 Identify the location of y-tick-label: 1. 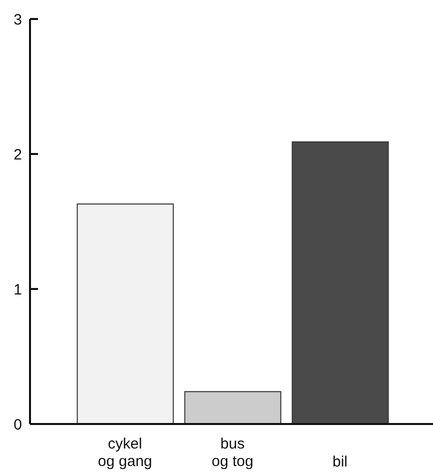
(18, 289).